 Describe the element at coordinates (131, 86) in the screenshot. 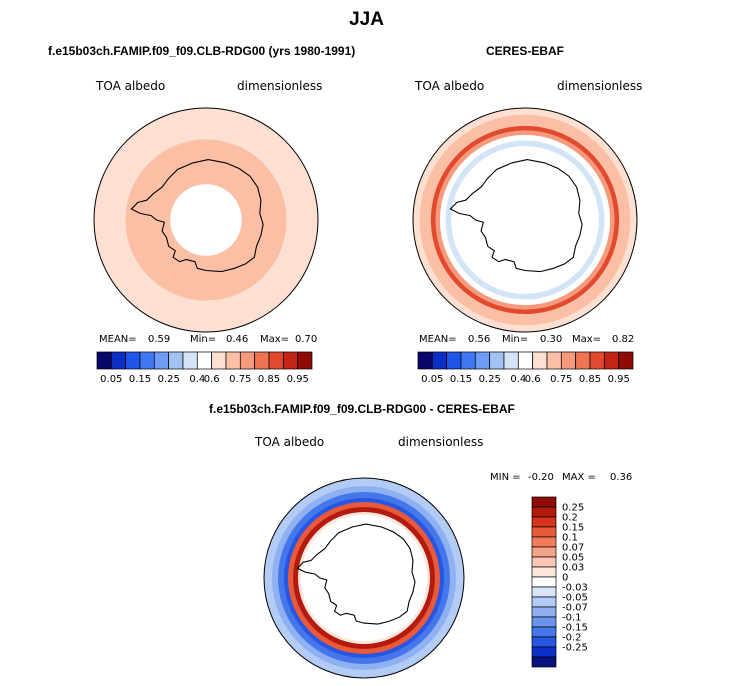

I see `panel1-variable-label: TOA albedo` at that location.